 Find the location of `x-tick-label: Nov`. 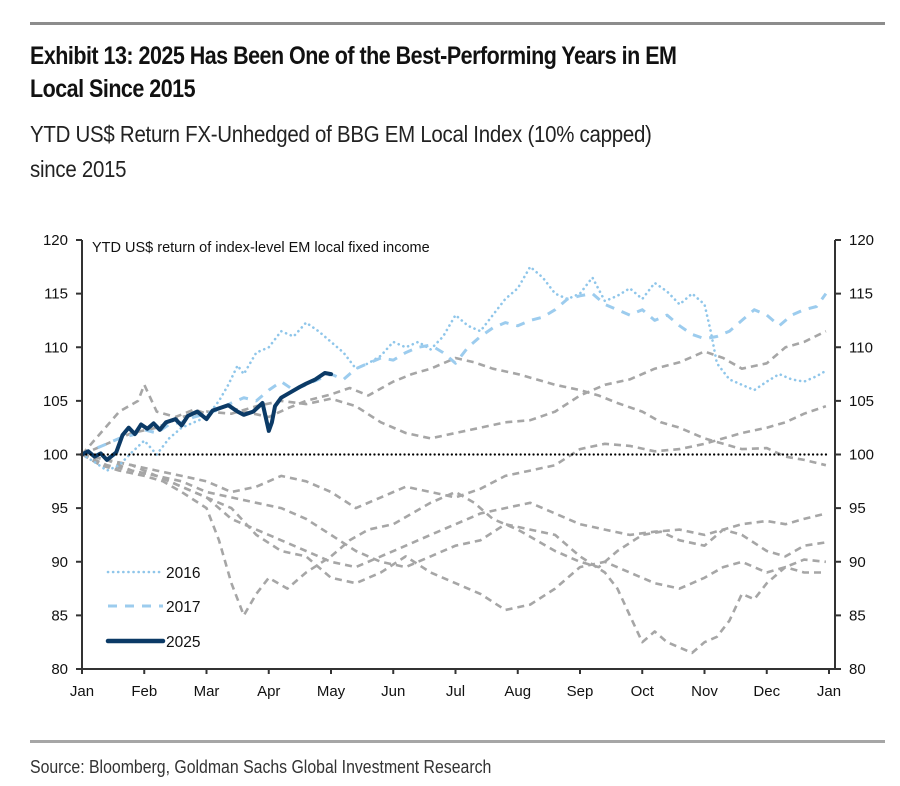

x-tick-label: Nov is located at coordinates (704, 691).